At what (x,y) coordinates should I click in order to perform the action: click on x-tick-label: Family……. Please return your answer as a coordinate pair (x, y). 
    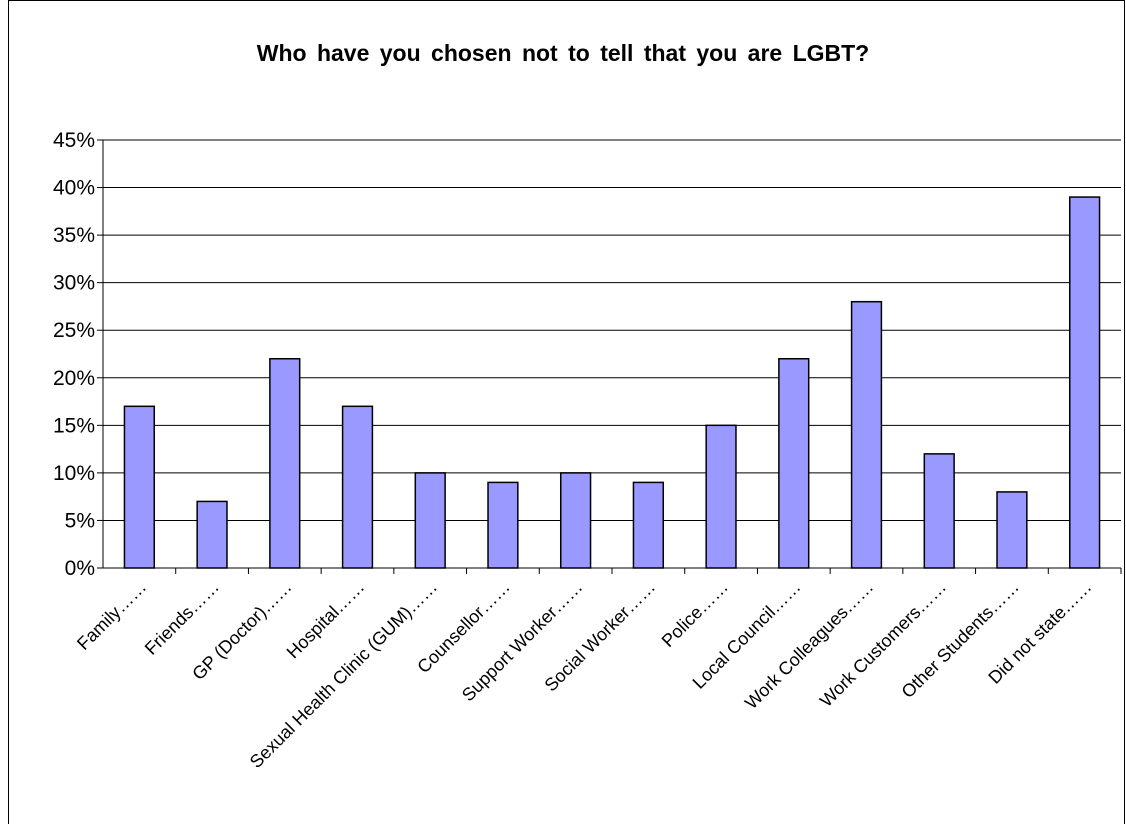
    Looking at the image, I should click on (111, 615).